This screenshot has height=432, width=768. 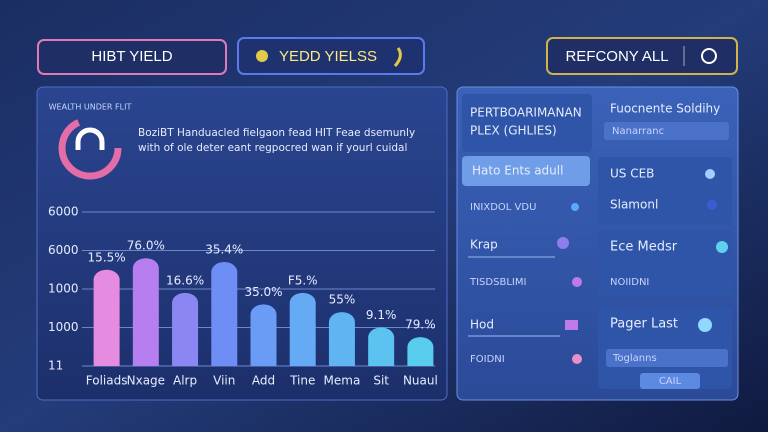 What do you see at coordinates (503, 207) in the screenshot?
I see `sidebar-item: INIXDOL VDU` at bounding box center [503, 207].